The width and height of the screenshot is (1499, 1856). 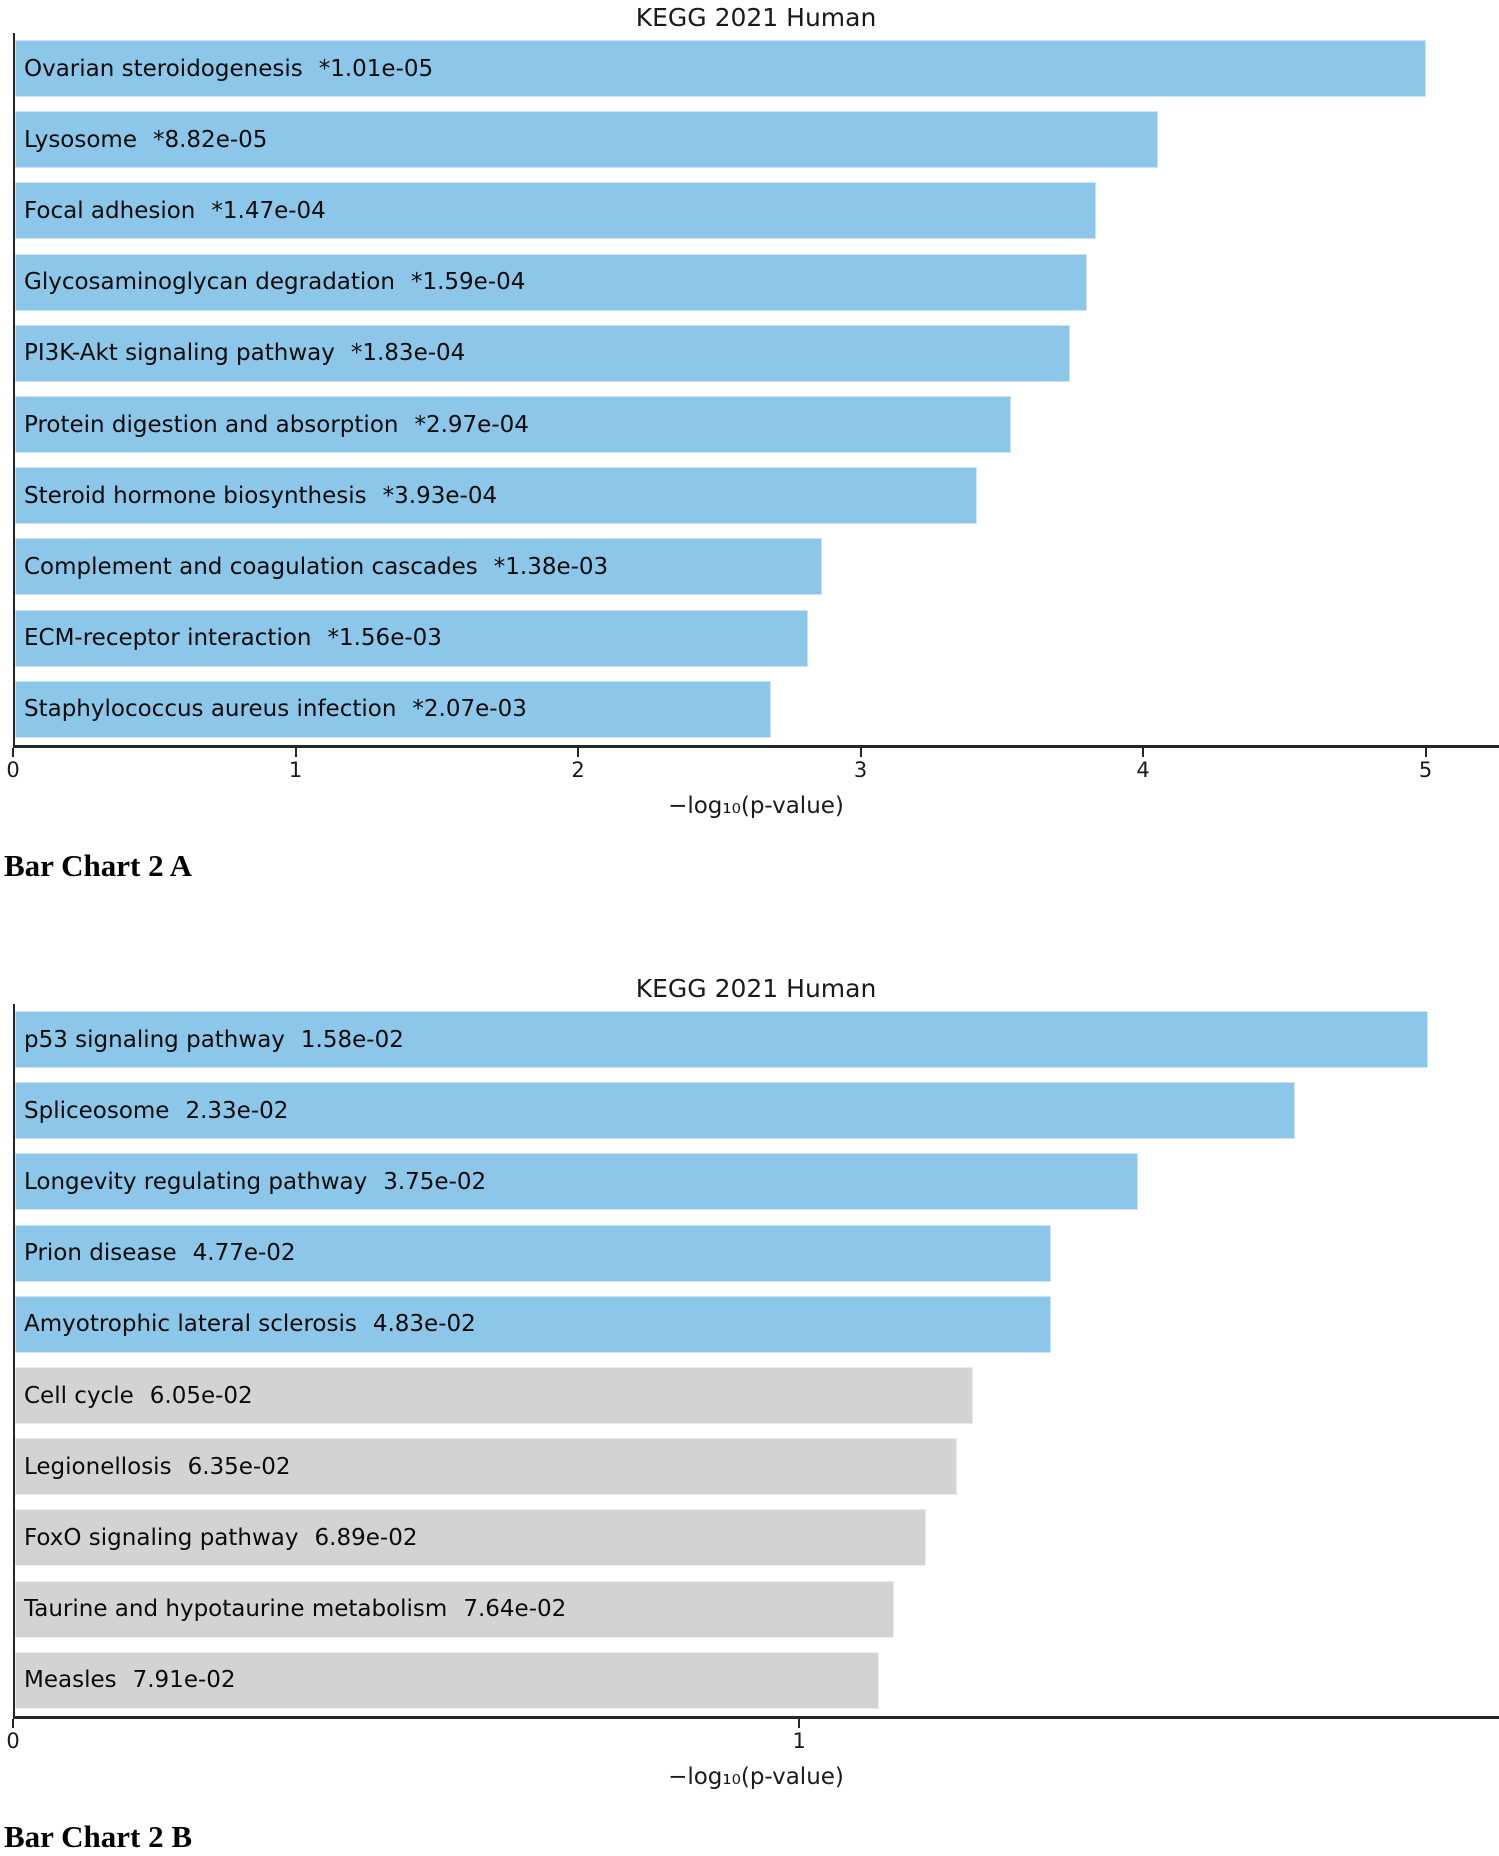 What do you see at coordinates (366, 1537) in the screenshot?
I see `bar-pvalue-label: 6.89e-02` at bounding box center [366, 1537].